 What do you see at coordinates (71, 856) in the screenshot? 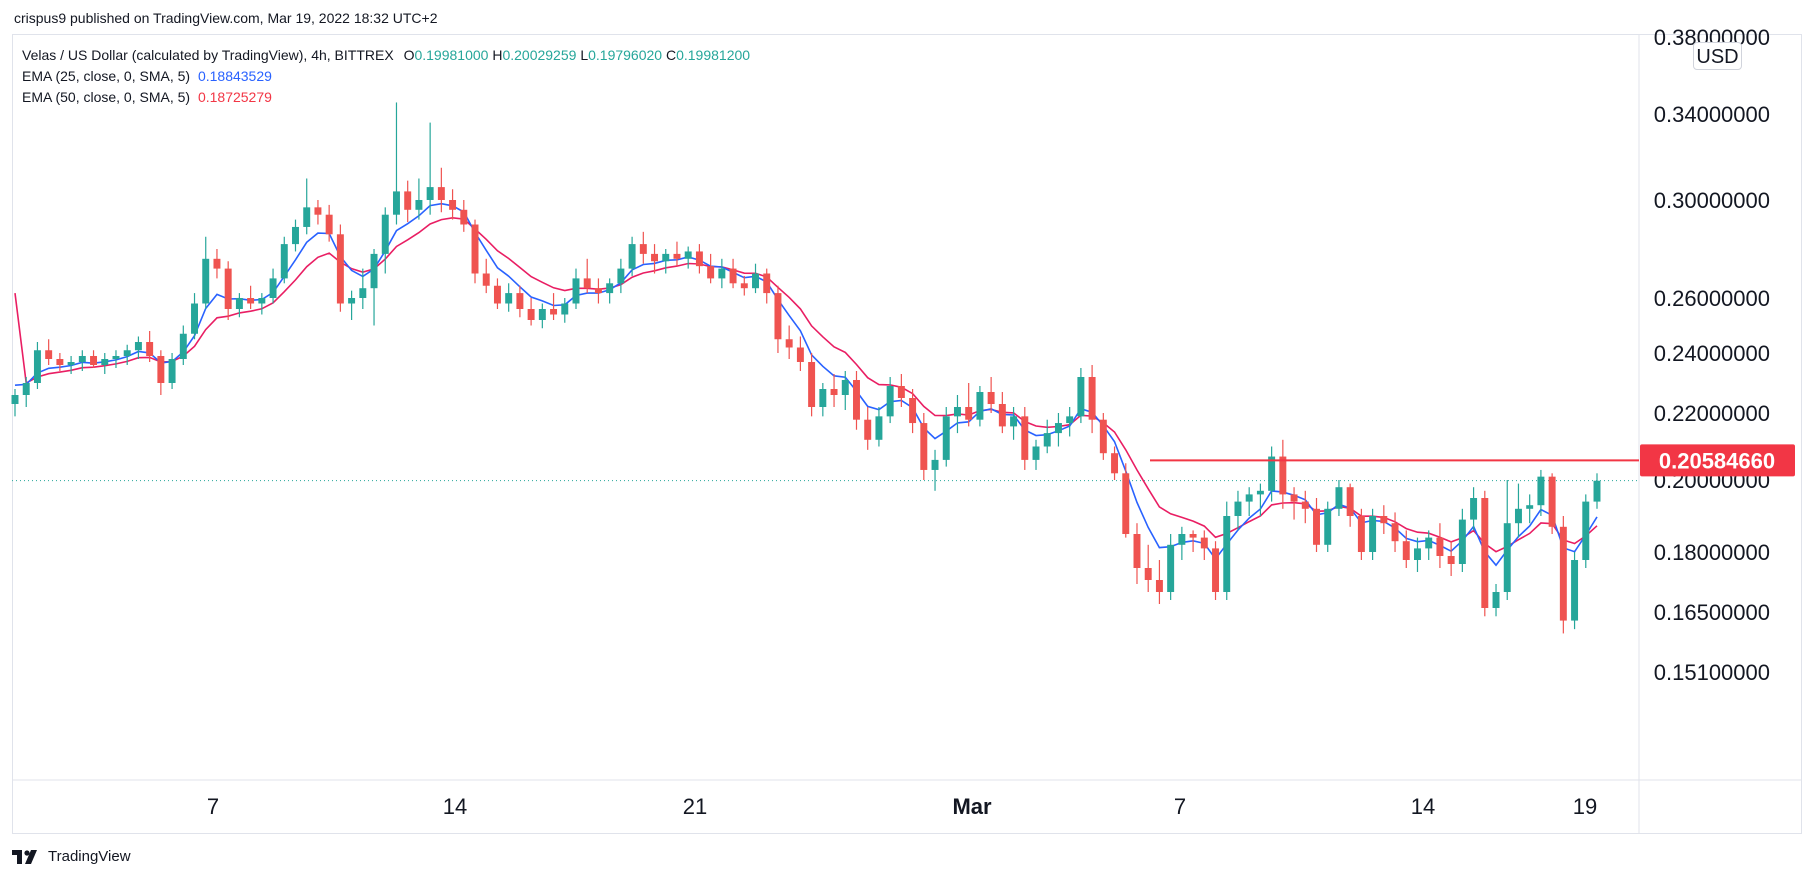
I see `tradingview-footer: TradingView` at bounding box center [71, 856].